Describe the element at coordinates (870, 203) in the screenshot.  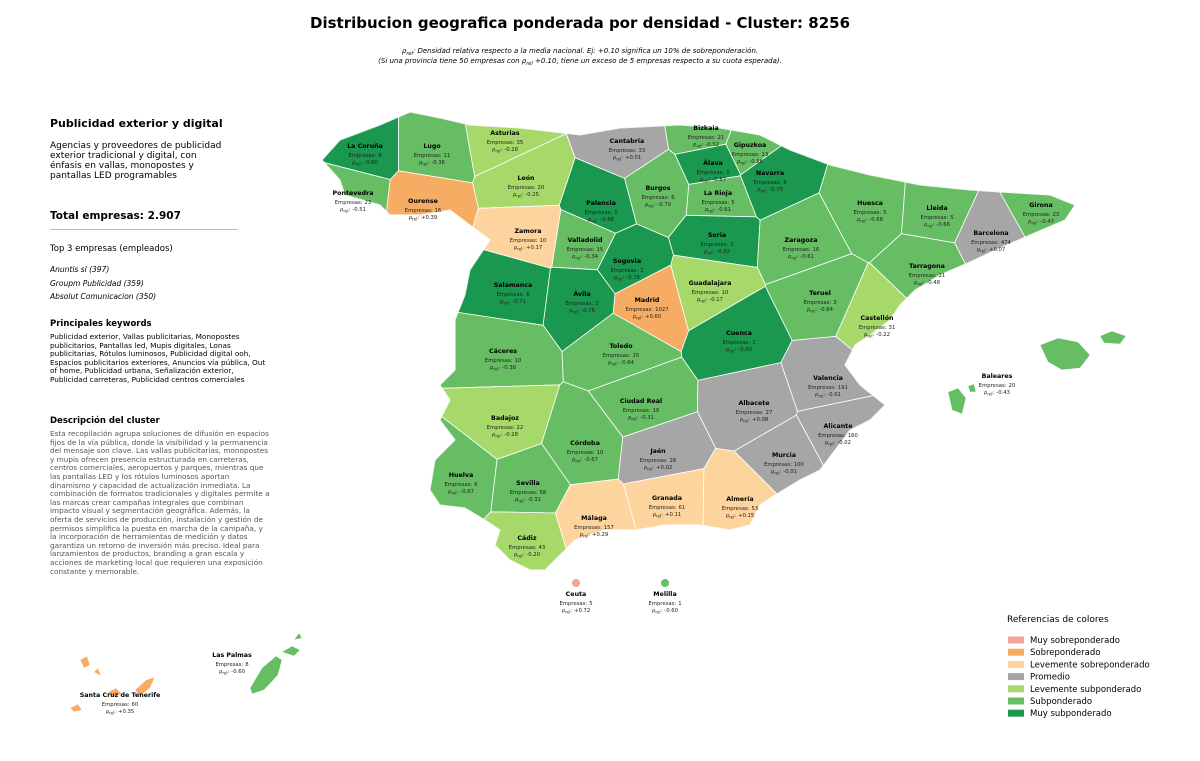
I see `province-name: Huesca` at that location.